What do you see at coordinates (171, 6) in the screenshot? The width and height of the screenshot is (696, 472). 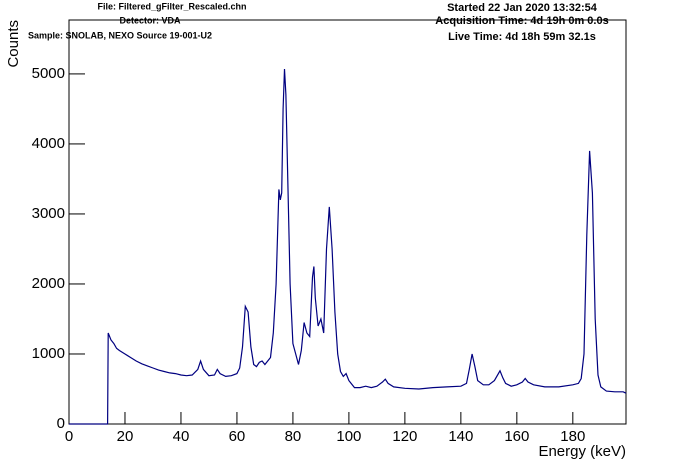 I see `file-label: File: Filtered_gFilter_Rescaled.chn` at bounding box center [171, 6].